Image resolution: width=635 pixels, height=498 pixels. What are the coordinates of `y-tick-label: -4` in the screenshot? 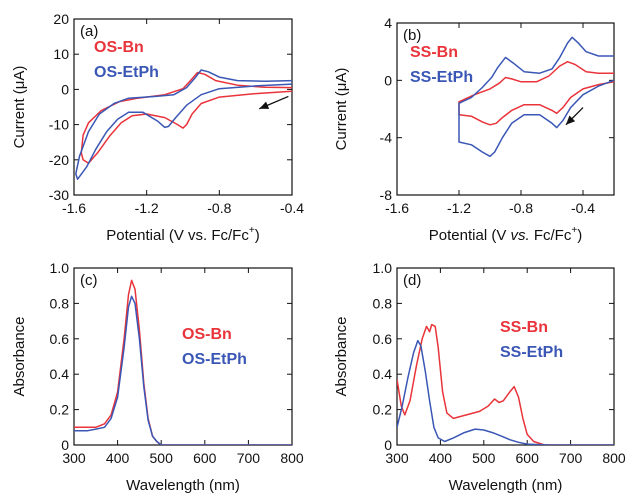 It's located at (386, 138).